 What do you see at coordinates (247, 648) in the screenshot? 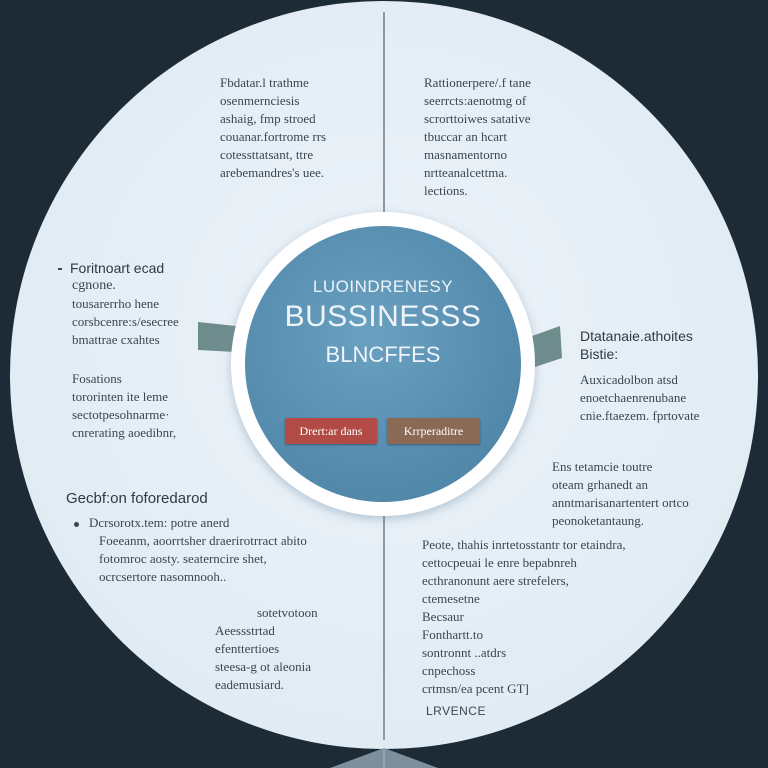
I see `text-line: efenttertioes` at bounding box center [247, 648].